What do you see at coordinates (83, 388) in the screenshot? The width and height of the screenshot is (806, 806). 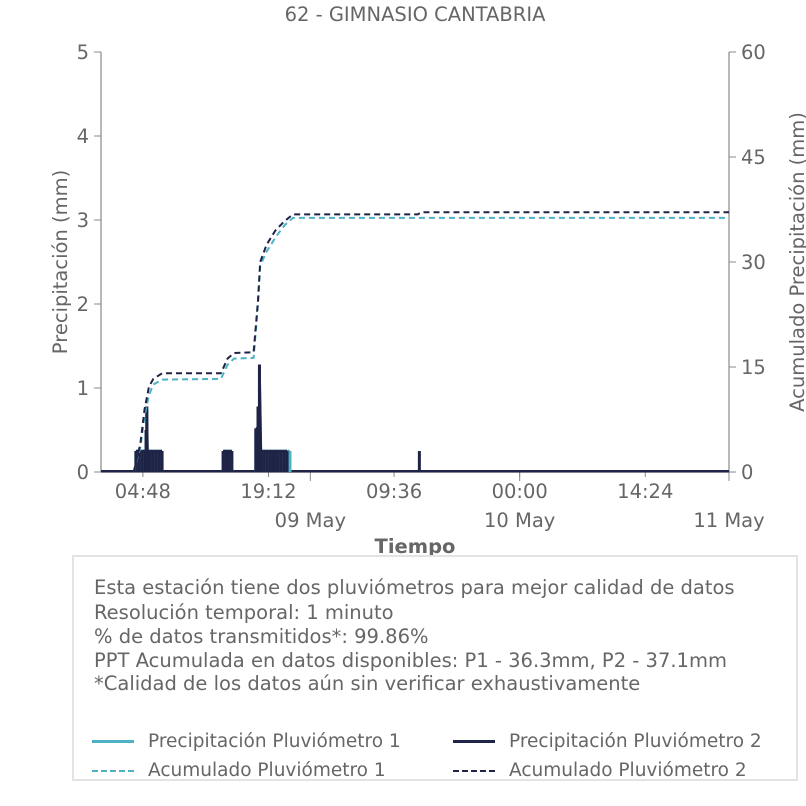 I see `y-left-tick-label: 1` at bounding box center [83, 388].